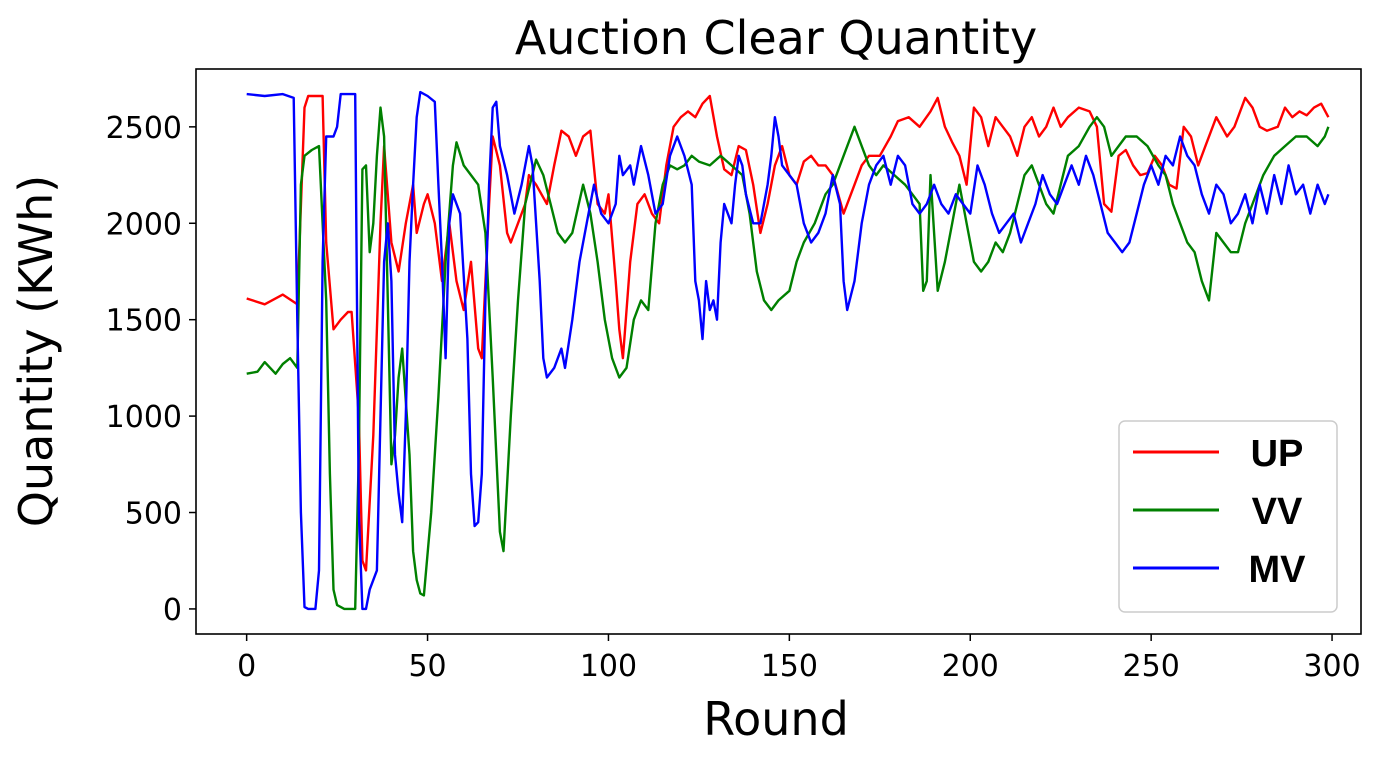 Image resolution: width=1380 pixels, height=761 pixels. What do you see at coordinates (144, 417) in the screenshot?
I see `y-tick-label: 1000` at bounding box center [144, 417].